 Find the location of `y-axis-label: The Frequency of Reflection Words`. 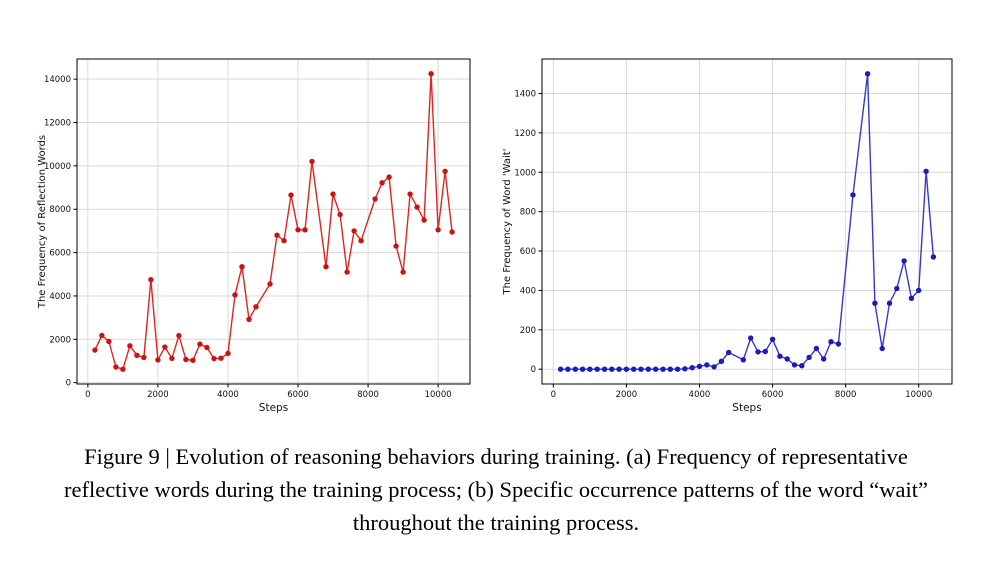

y-axis-label: The Frequency of Reflection Words is located at coordinates (42, 222).